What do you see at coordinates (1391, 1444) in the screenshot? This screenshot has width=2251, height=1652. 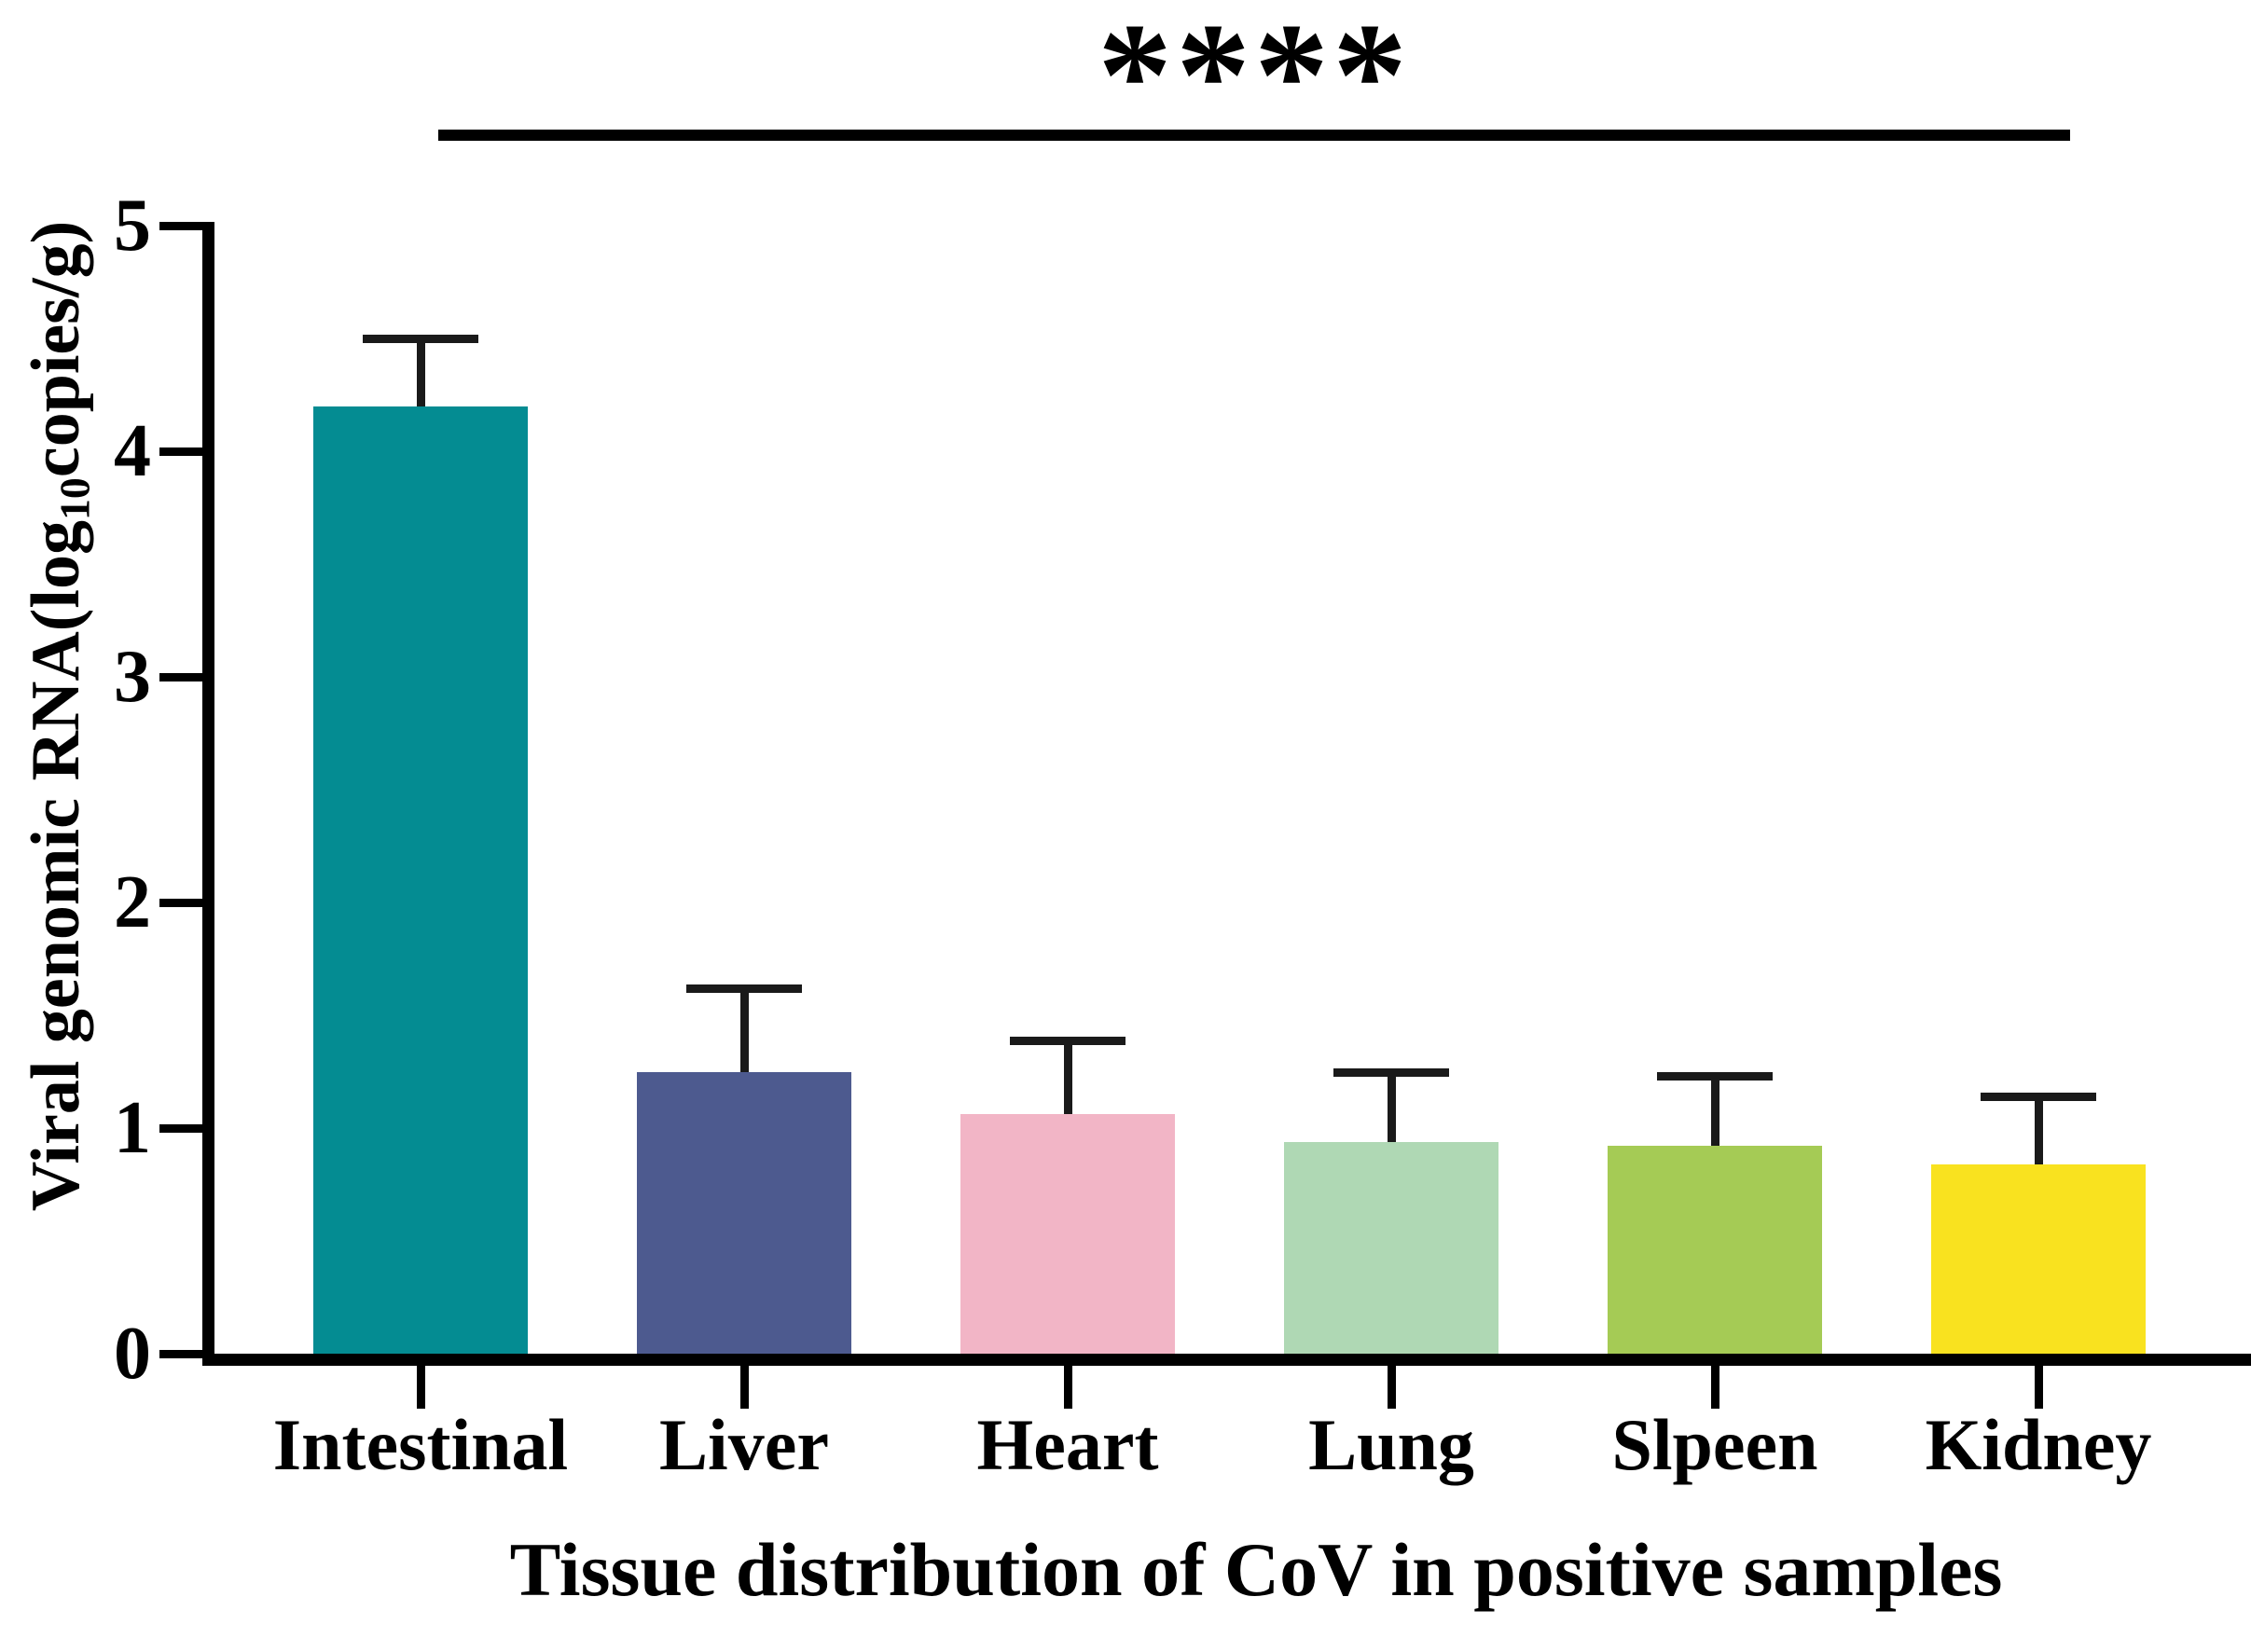 I see `x-category-label-lung: Lung` at bounding box center [1391, 1444].